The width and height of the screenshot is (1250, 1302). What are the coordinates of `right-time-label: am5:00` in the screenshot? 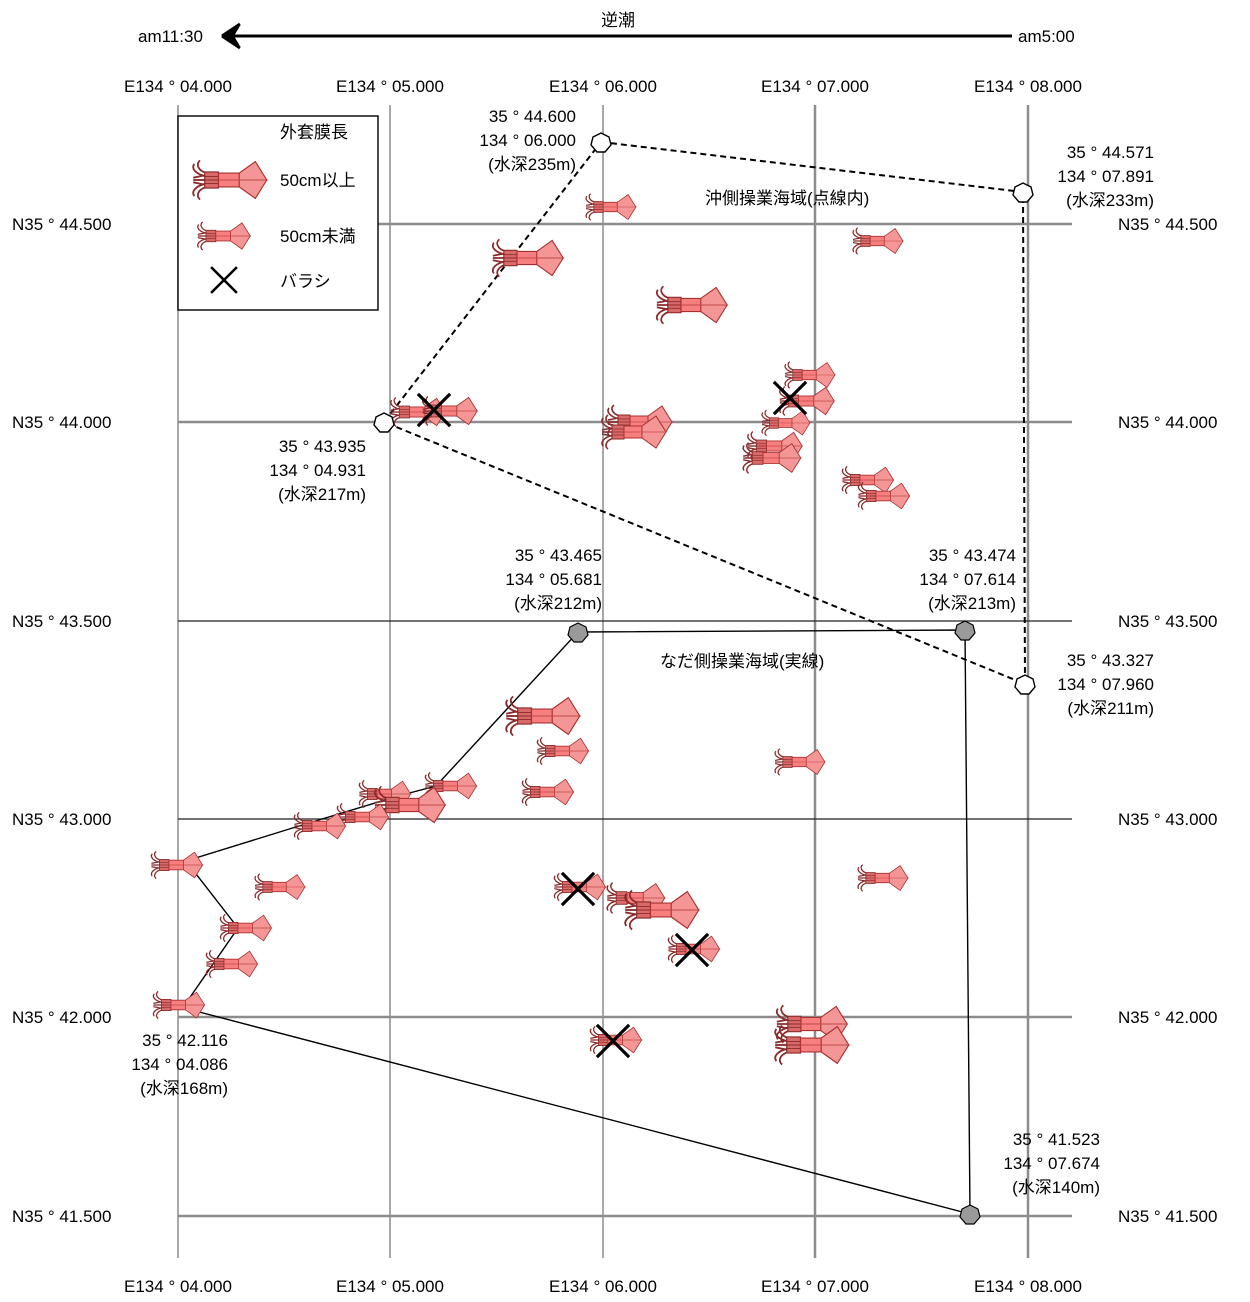 It's located at (1046, 36).